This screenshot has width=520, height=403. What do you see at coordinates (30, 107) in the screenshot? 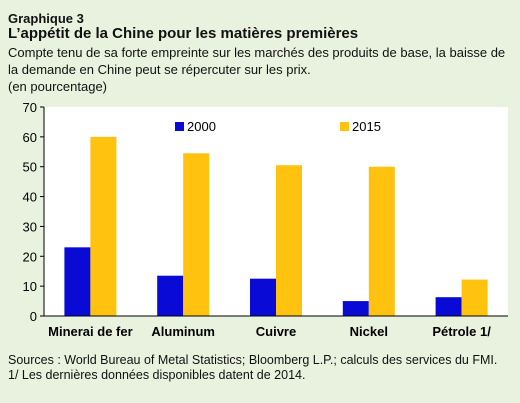
I see `y-tick-label: 70` at bounding box center [30, 107].